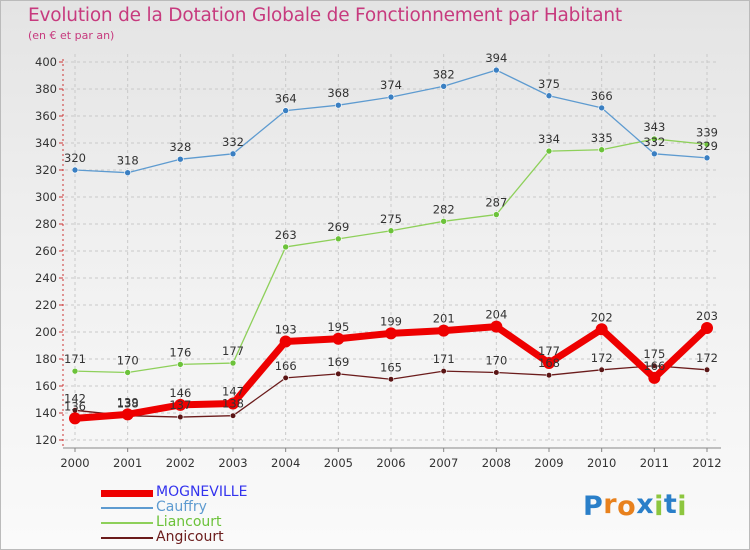 The height and width of the screenshot is (550, 750). I want to click on data-label-liancourt: 339, so click(707, 132).